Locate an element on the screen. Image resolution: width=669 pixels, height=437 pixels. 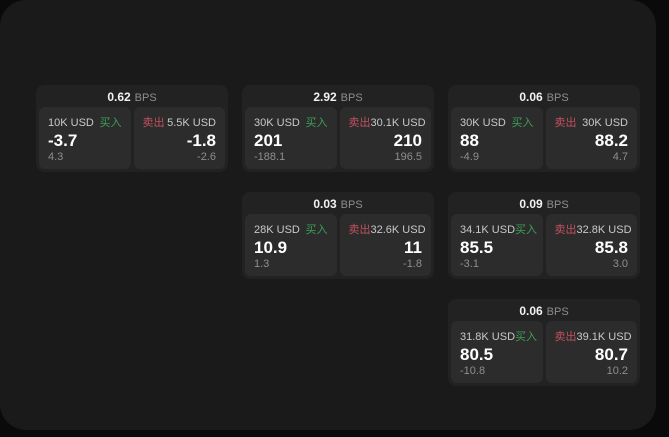
buy-price: -3.7 is located at coordinates (63, 140).